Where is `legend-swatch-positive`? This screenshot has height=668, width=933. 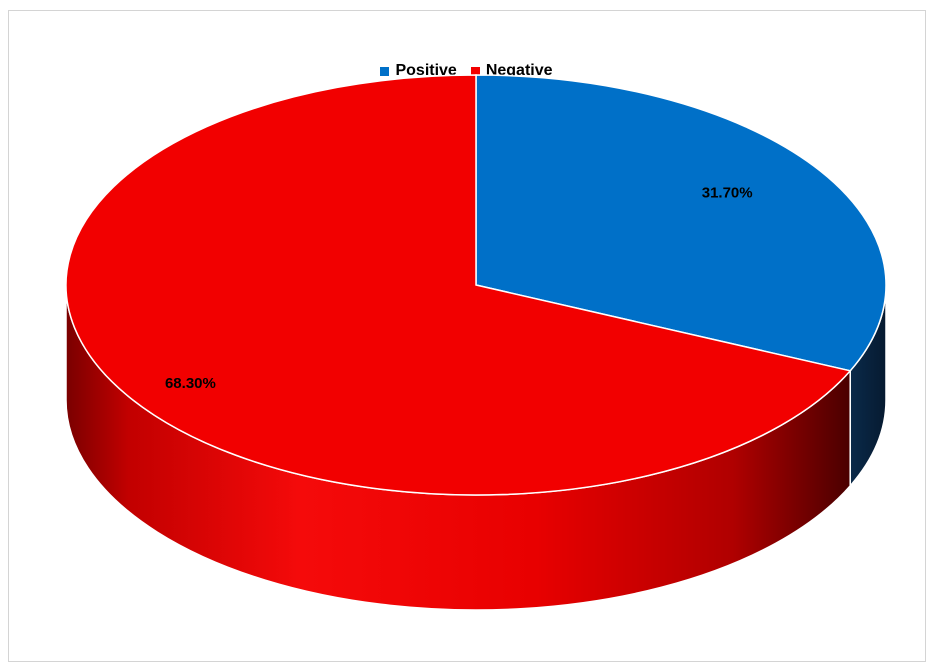 legend-swatch-positive is located at coordinates (385, 71).